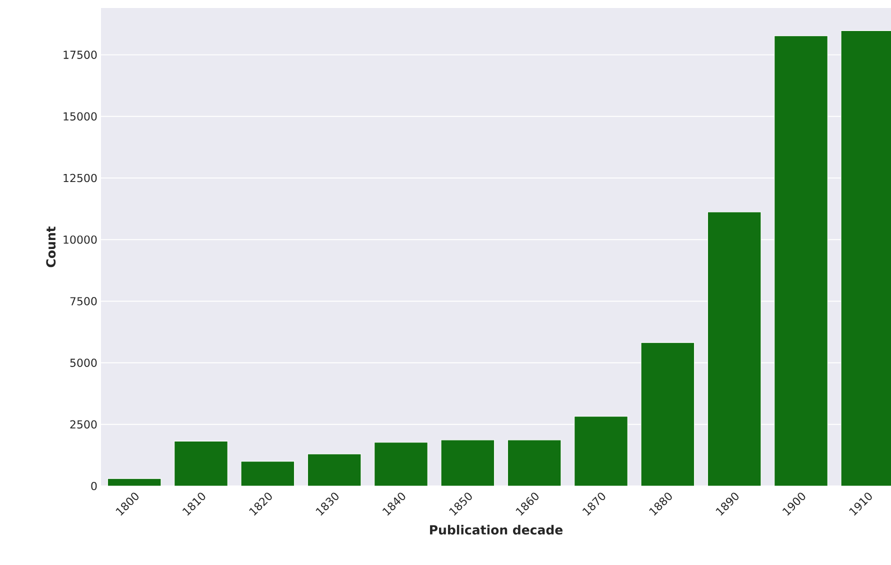 The image size is (891, 565). I want to click on y-tick-label: 7500, so click(83, 301).